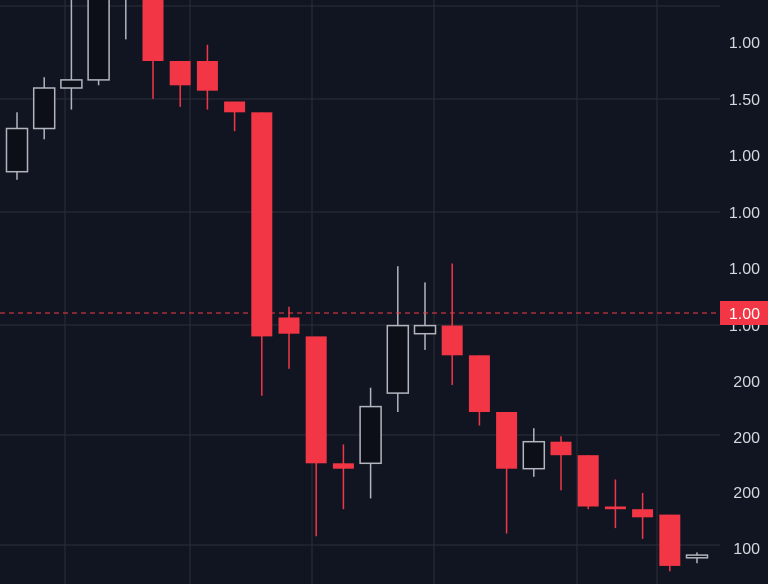 The height and width of the screenshot is (584, 768). I want to click on y-tick-label-3: 1.00, so click(744, 213).